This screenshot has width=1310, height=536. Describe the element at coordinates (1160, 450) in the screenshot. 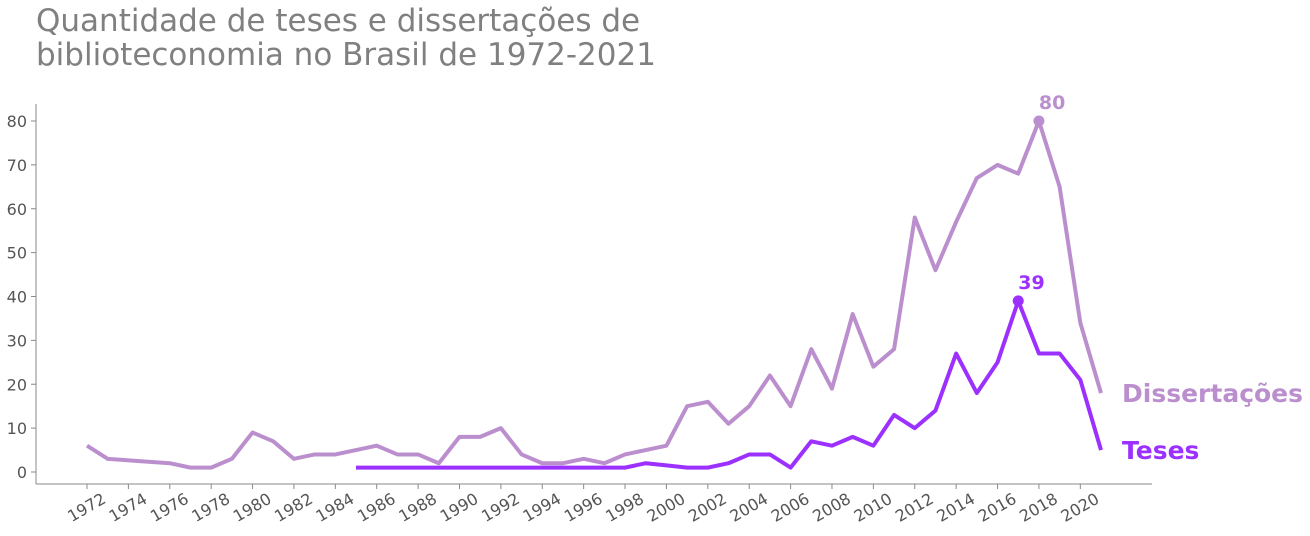

I see `series-name-label: Teses` at that location.